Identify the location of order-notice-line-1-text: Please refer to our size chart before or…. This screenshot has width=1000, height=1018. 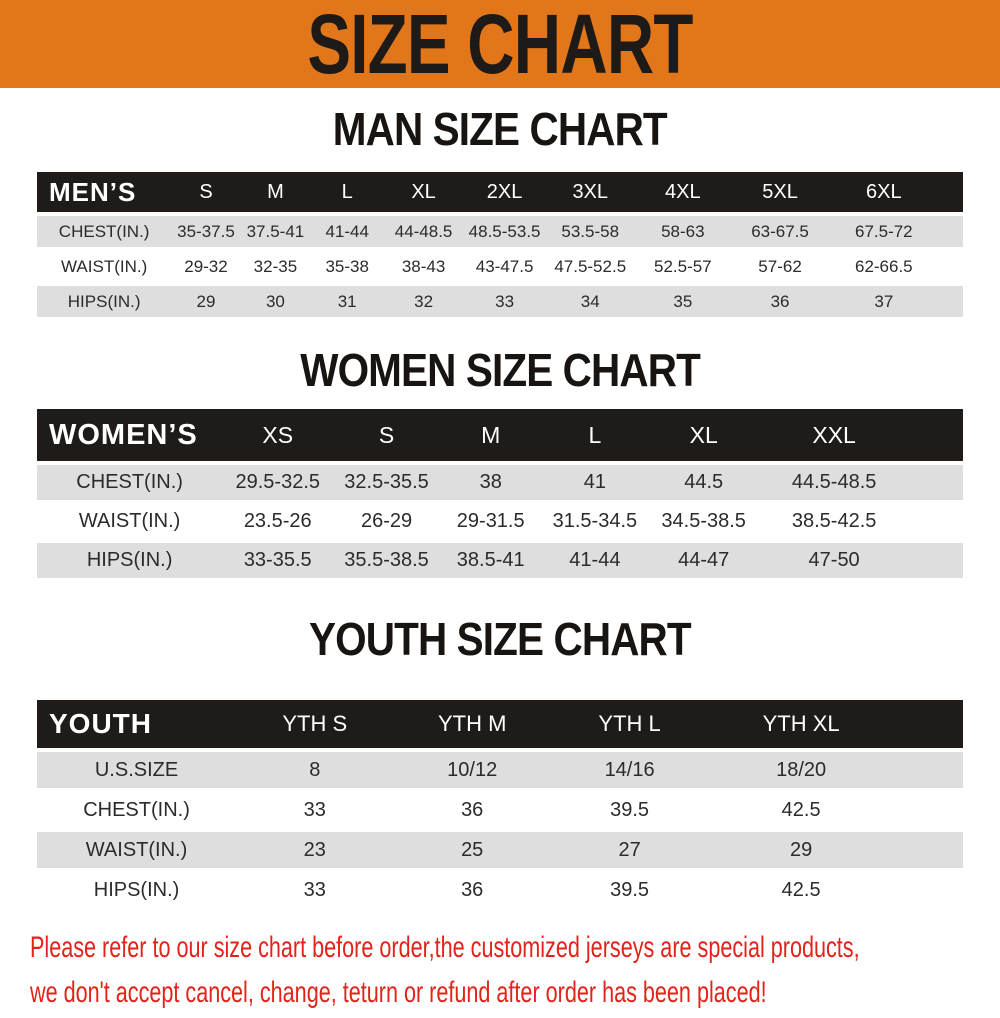
(445, 947).